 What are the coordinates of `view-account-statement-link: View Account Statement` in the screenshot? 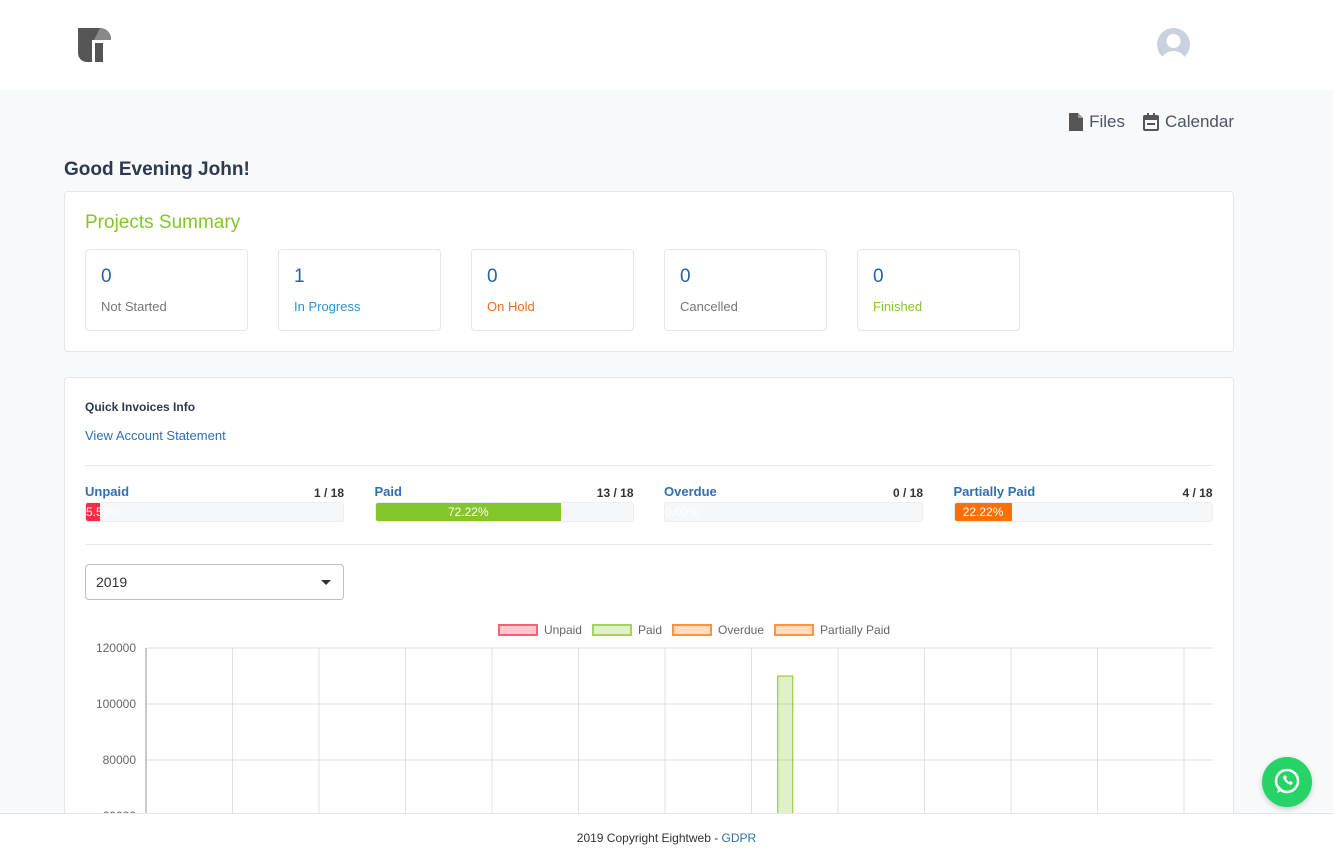 It's located at (155, 435).